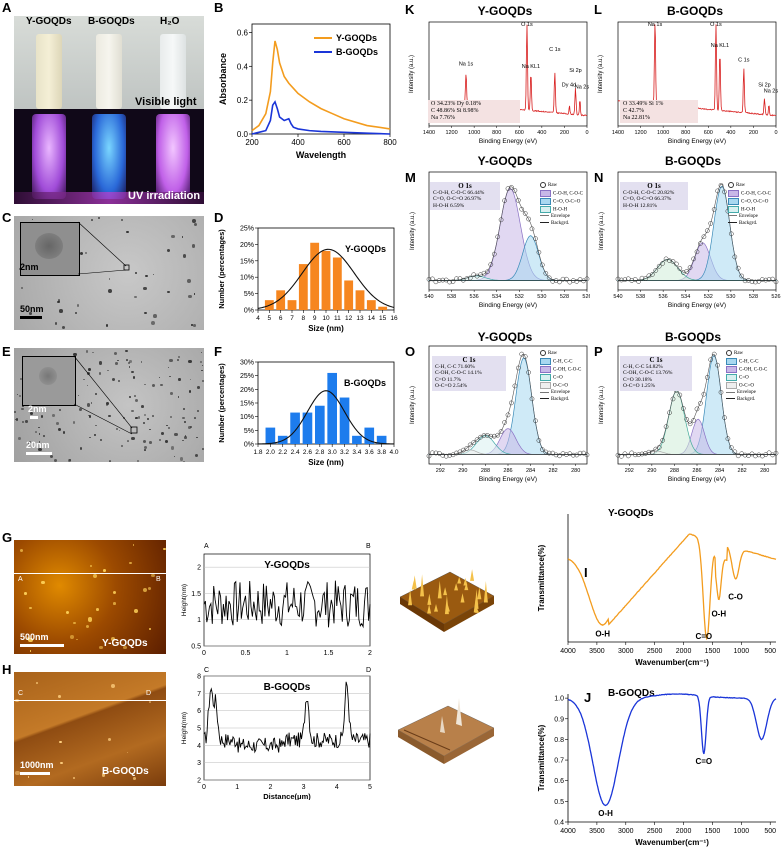  Describe the element at coordinates (21, 693) in the screenshot. I see `afm-line-start-c: C` at that location.